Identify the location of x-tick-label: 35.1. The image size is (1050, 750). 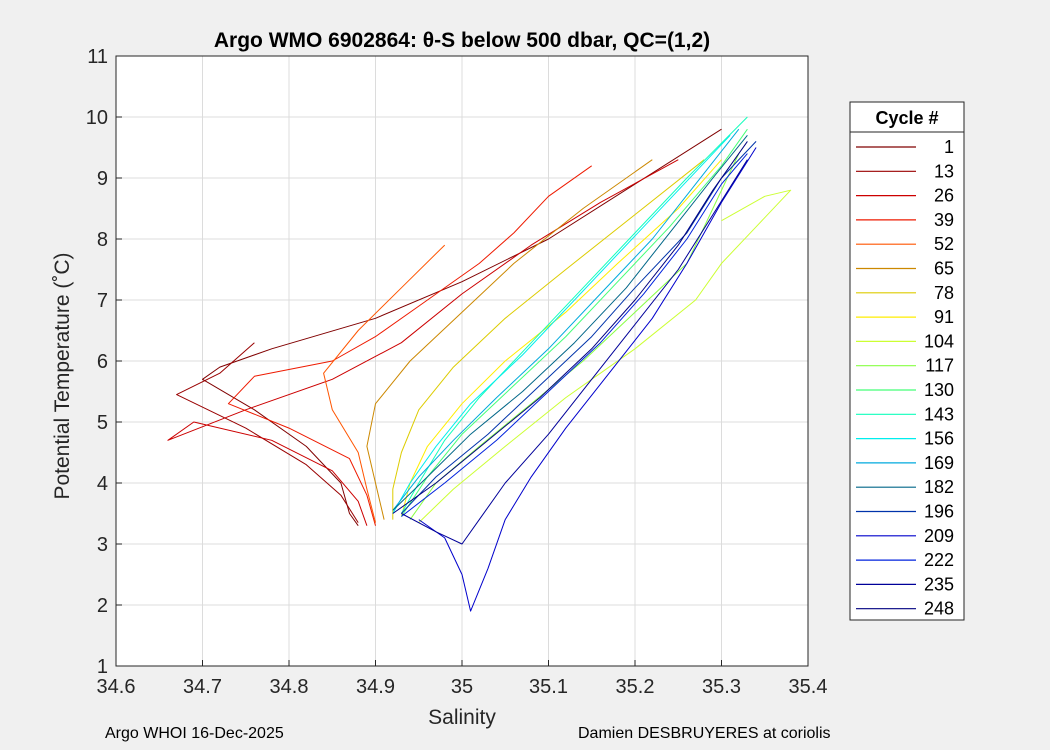
(548, 687).